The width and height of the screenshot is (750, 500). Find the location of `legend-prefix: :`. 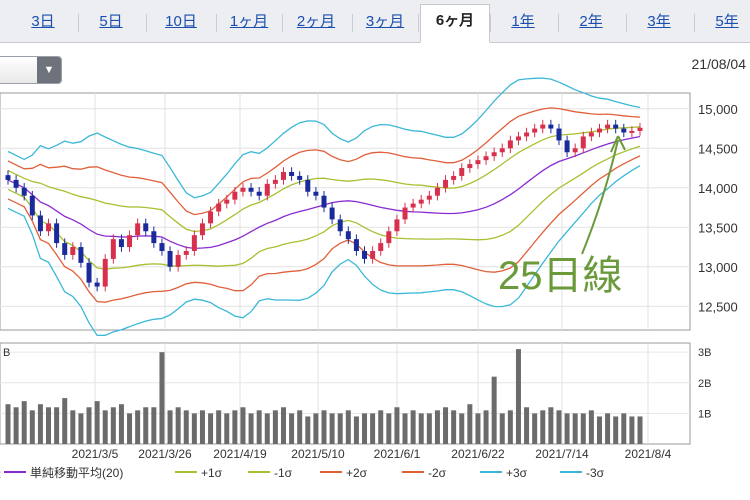

legend-prefix: : is located at coordinates (0, 474).